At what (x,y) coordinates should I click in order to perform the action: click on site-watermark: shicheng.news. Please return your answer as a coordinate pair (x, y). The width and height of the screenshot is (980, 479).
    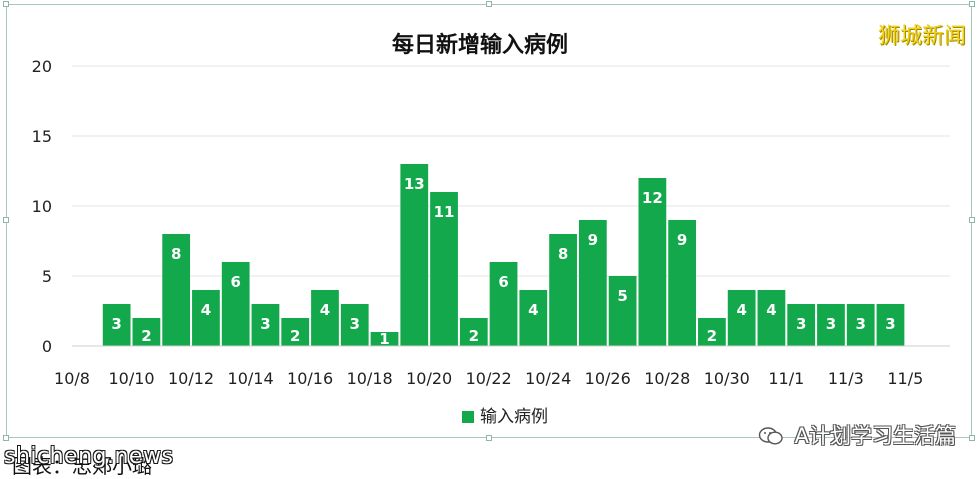
    Looking at the image, I should click on (89, 456).